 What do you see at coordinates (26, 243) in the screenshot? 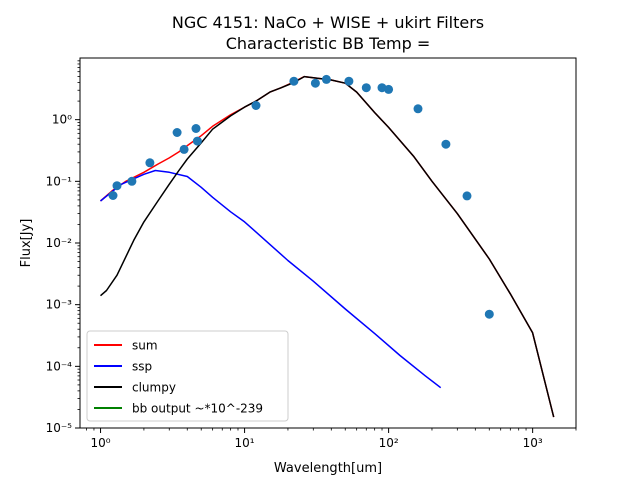
I see `y-axis-label: Flux[Jy]` at bounding box center [26, 243].